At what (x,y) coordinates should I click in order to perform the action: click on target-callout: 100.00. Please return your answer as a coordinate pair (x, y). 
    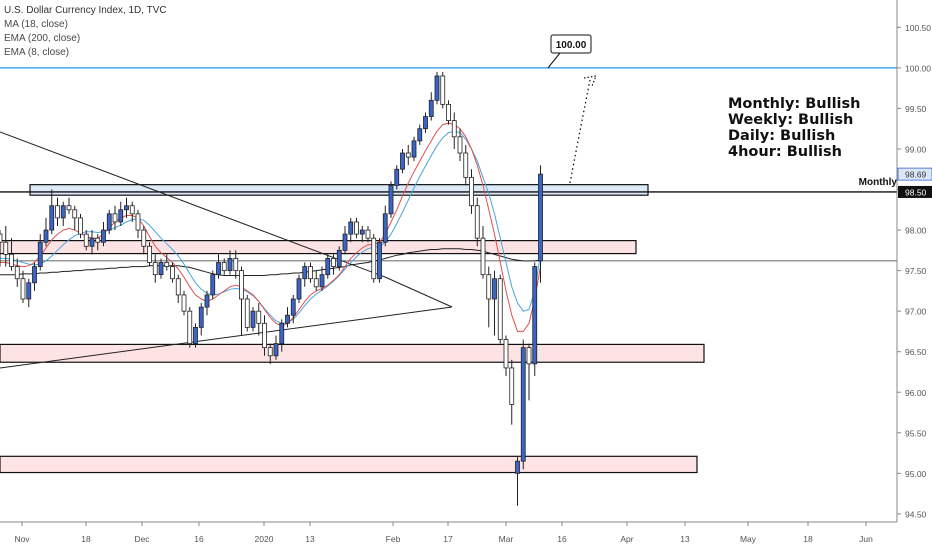
    Looking at the image, I should click on (569, 51).